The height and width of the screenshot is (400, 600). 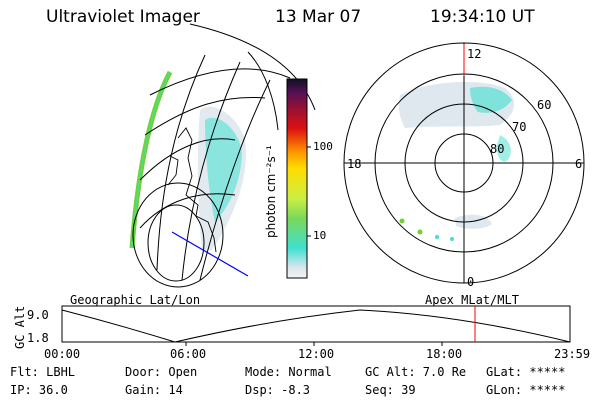 What do you see at coordinates (474, 54) in the screenshot?
I see `mlt-label-12: 12` at bounding box center [474, 54].